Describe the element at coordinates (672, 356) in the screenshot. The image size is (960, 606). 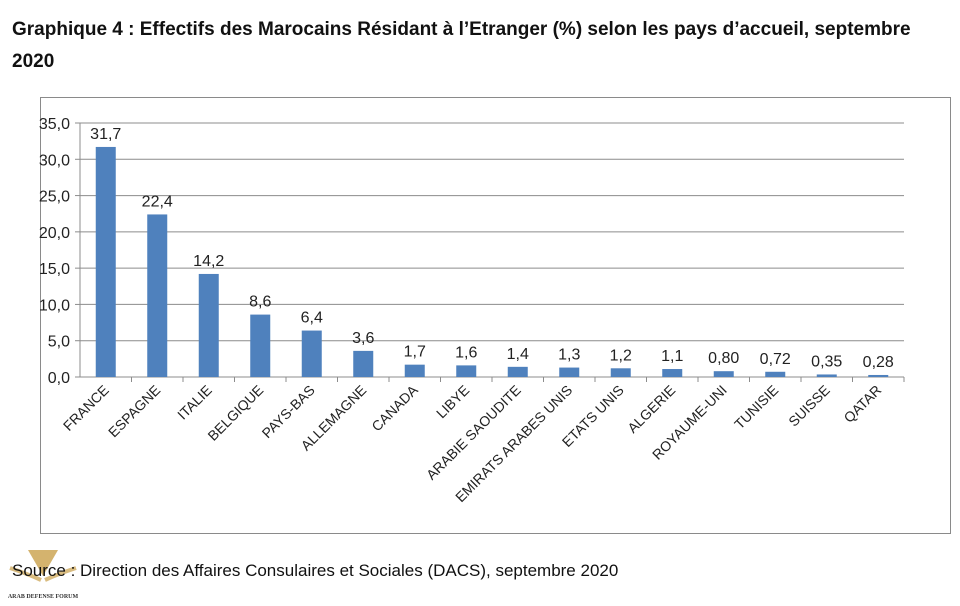
I see `data-label: 1,1` at that location.